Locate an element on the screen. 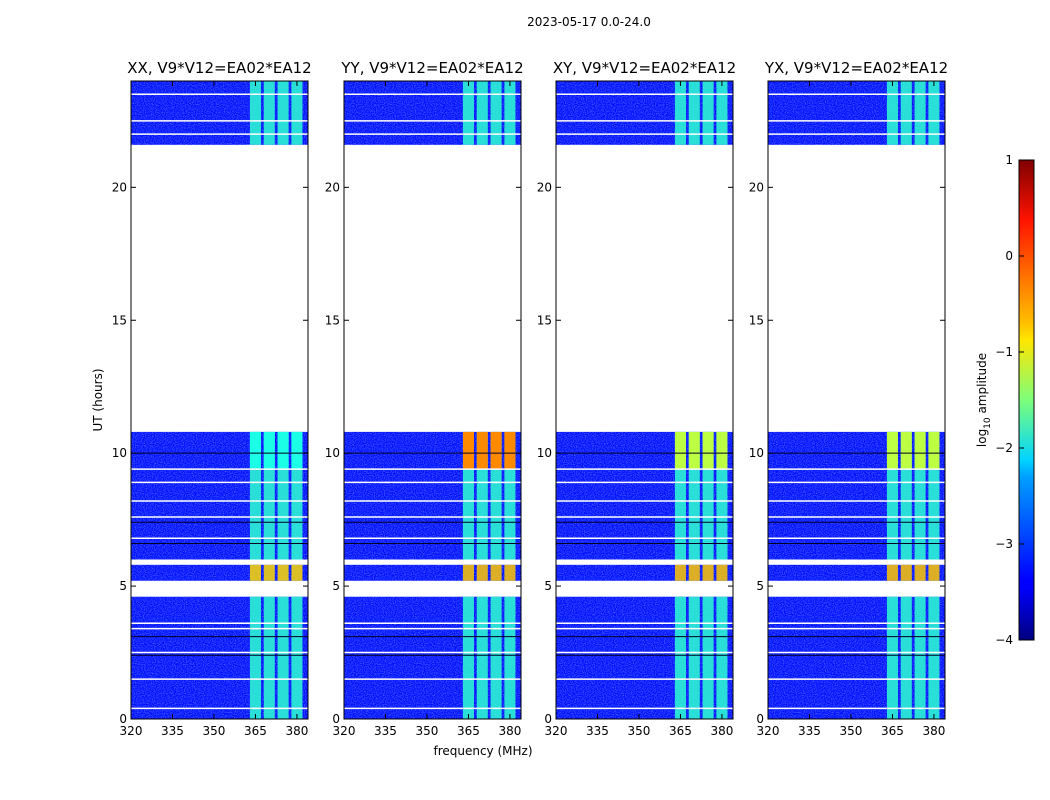  figure-suptitle: 2023-05-17 0.0-24.0 is located at coordinates (589, 22).